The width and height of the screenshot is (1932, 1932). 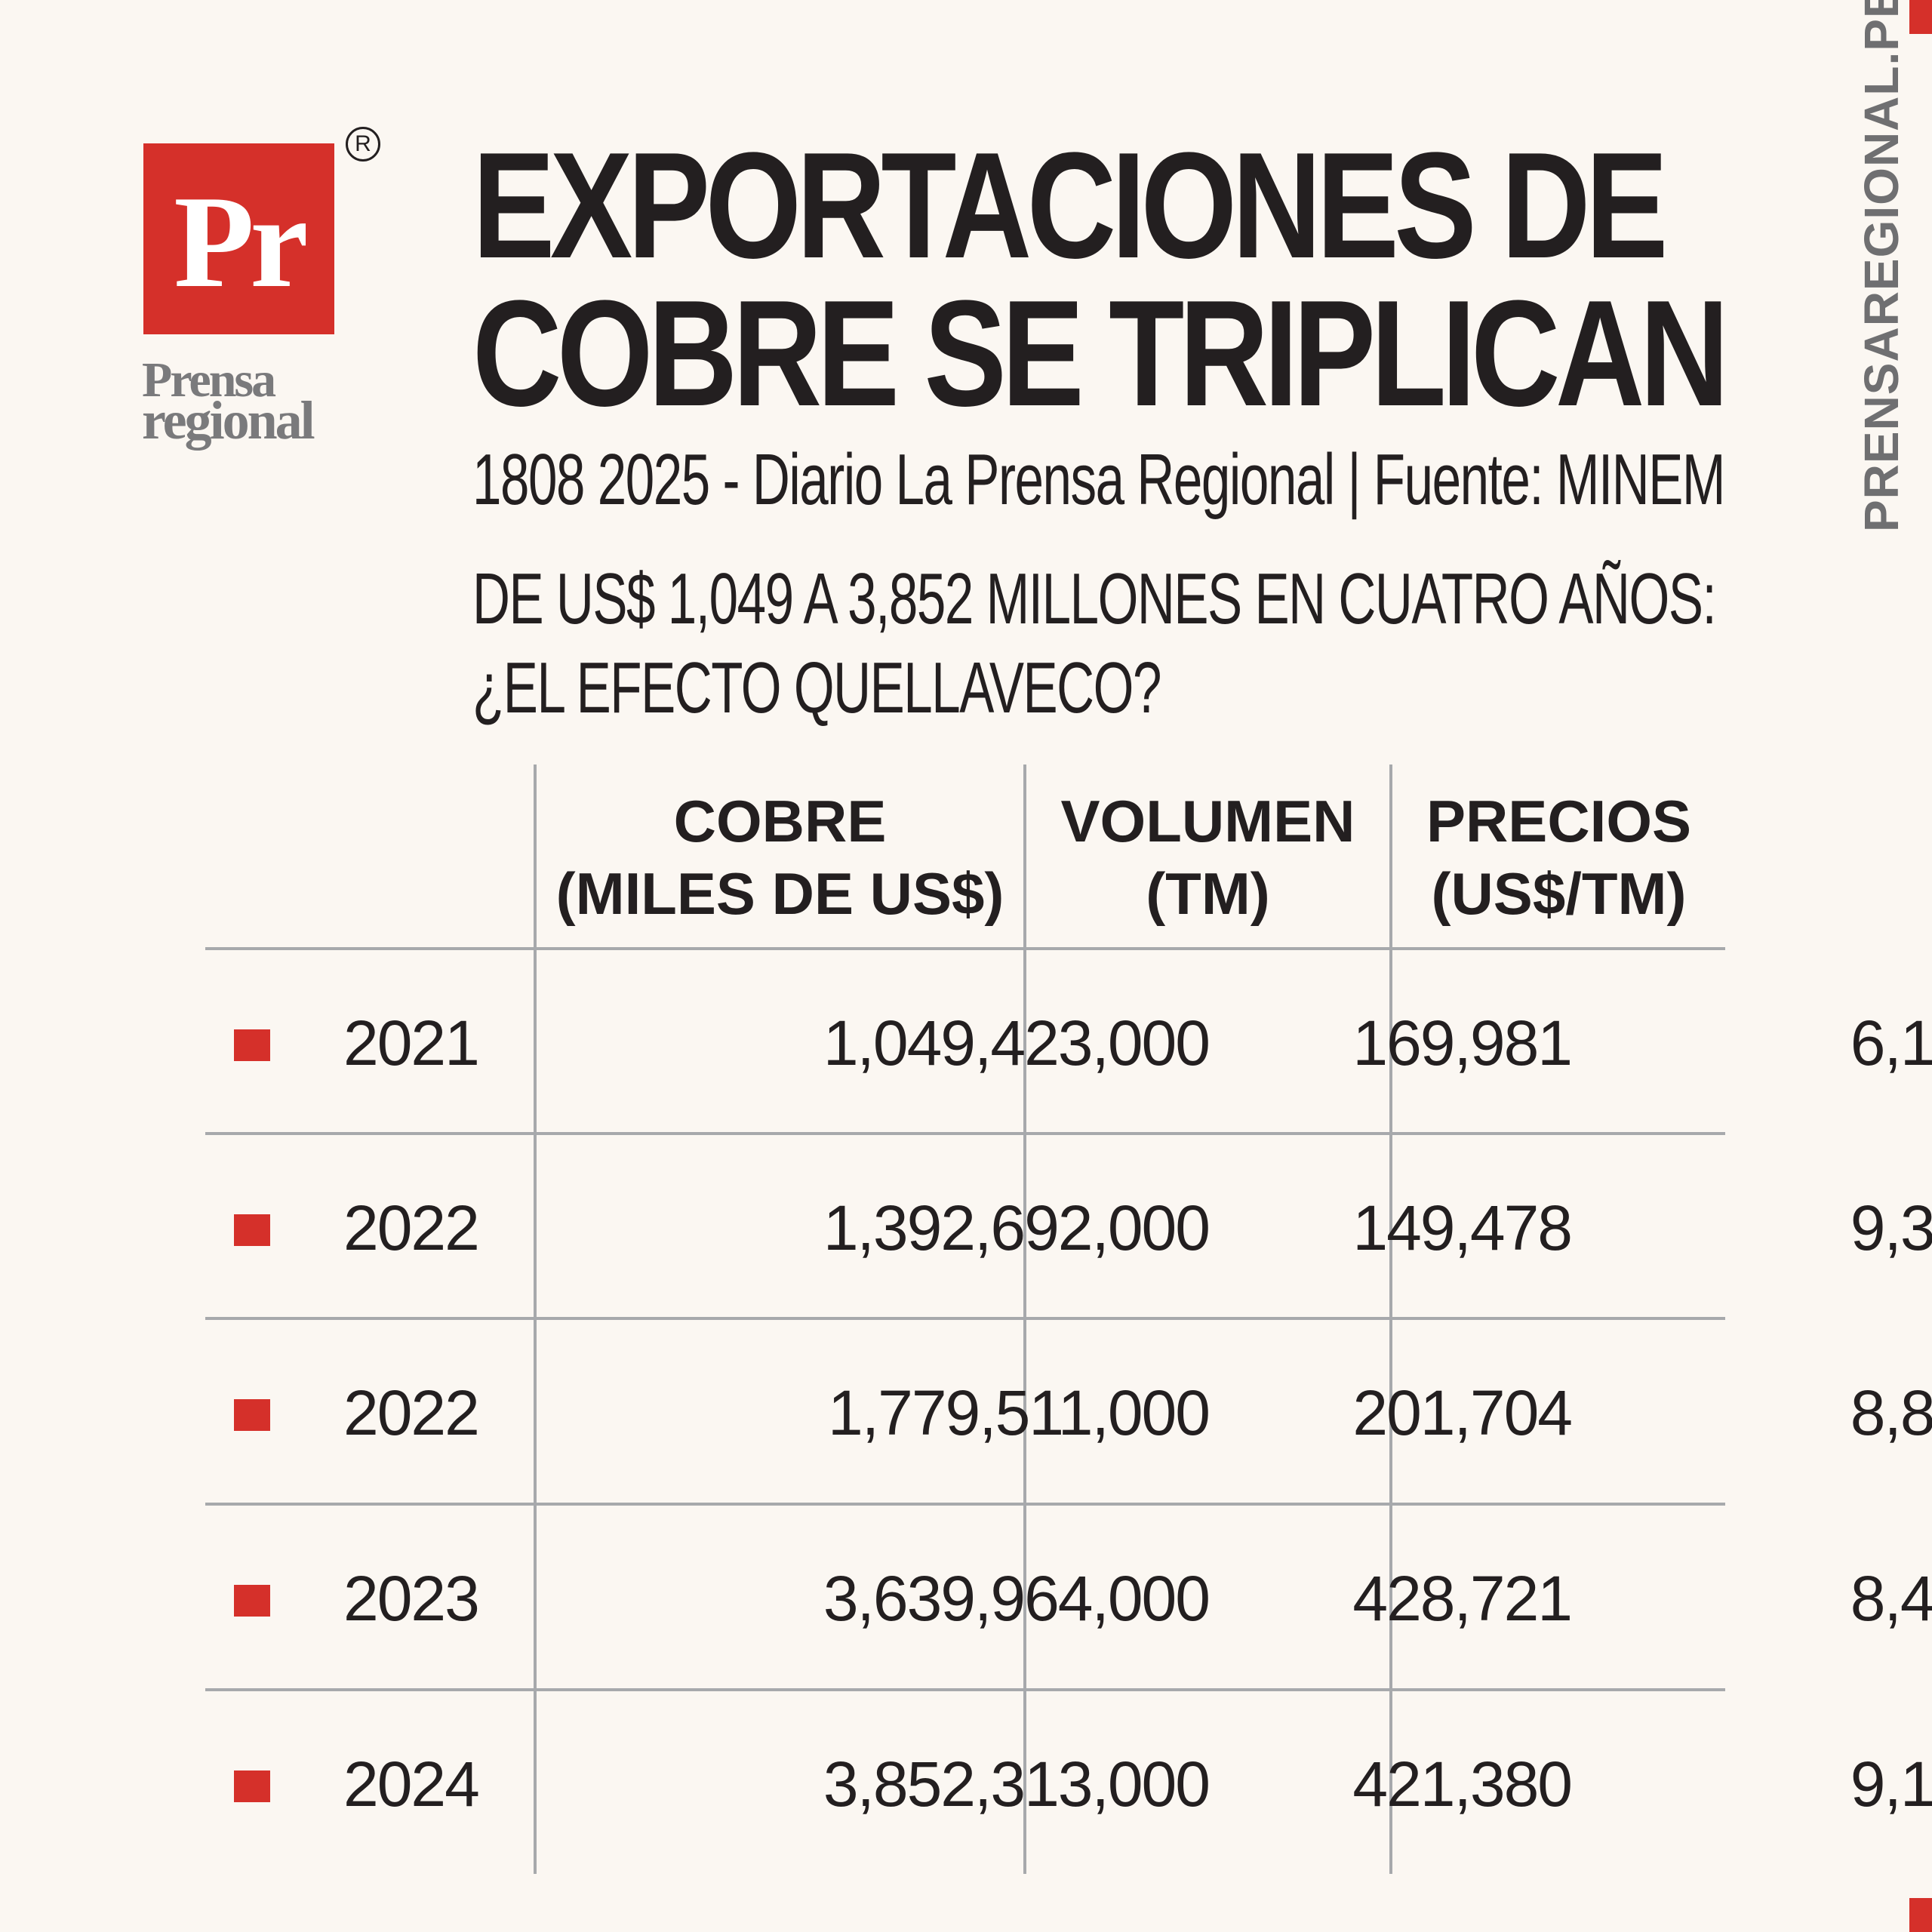 What do you see at coordinates (1559, 893) in the screenshot?
I see `header-precios-line-2: (US$/TM)` at bounding box center [1559, 893].